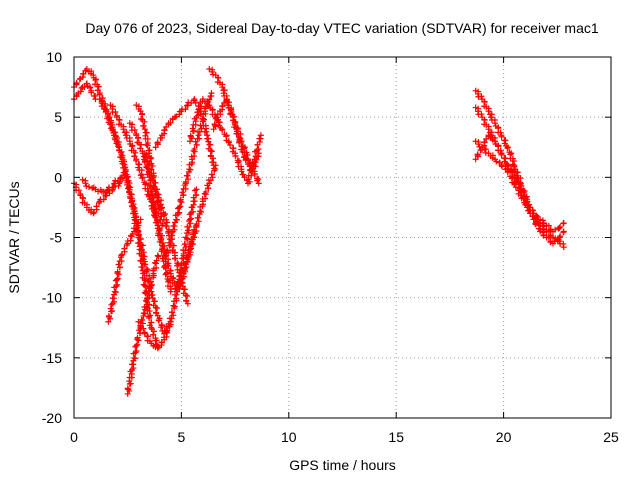 The image size is (640, 480). I want to click on x-tick-label: 25, so click(611, 437).